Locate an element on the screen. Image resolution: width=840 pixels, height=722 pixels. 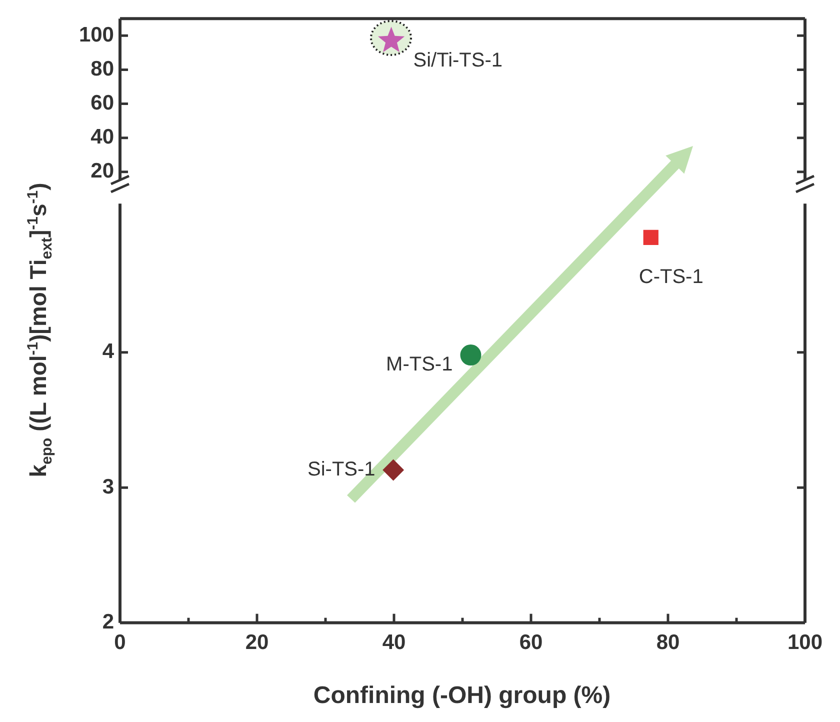
x-tick-label: 20 is located at coordinates (257, 642).